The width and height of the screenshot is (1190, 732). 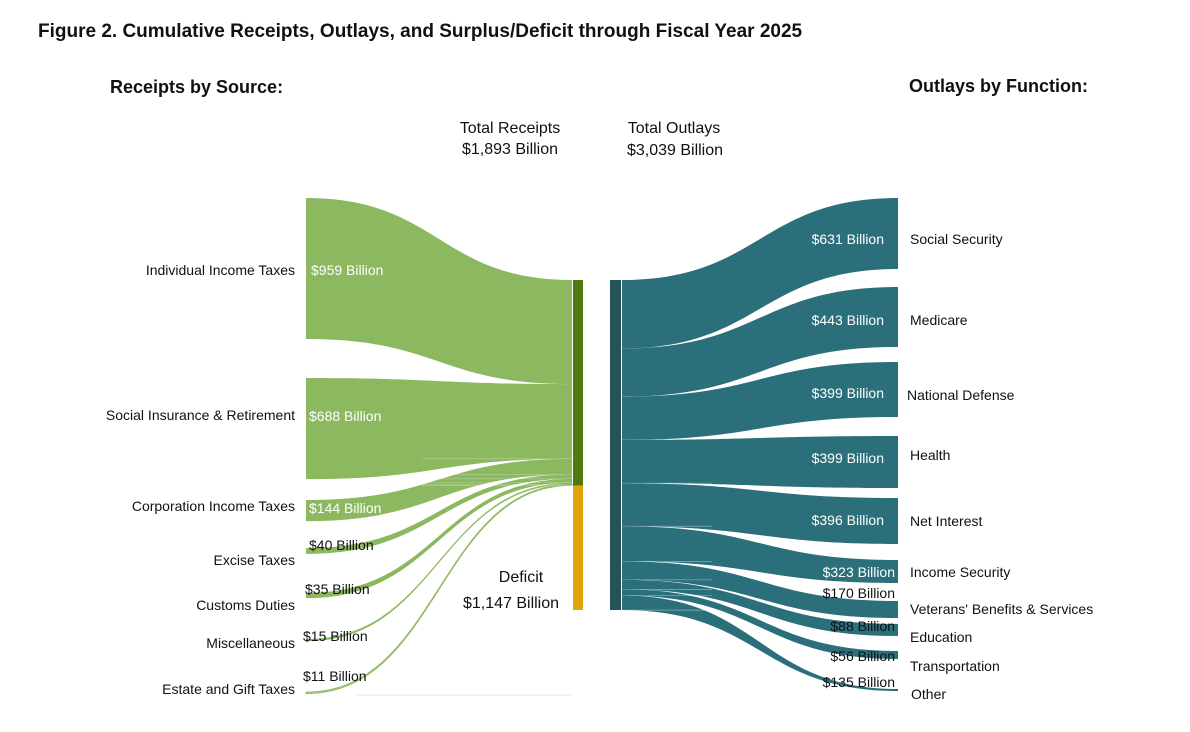 What do you see at coordinates (228, 689) in the screenshot?
I see `receipt-label-estate-and-gift-taxes: Estate and Gift Taxes` at bounding box center [228, 689].